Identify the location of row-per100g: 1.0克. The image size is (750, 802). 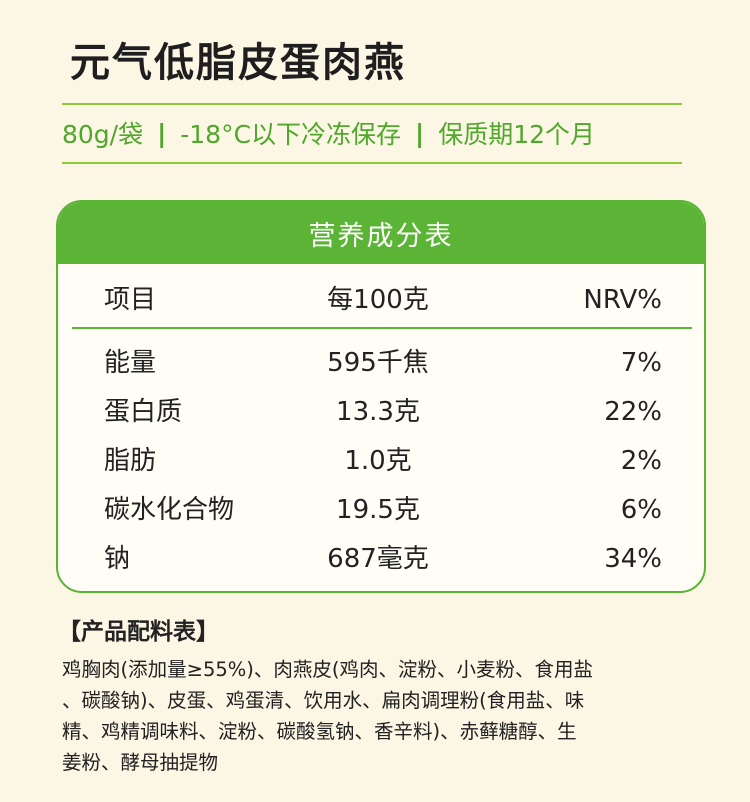
(378, 461).